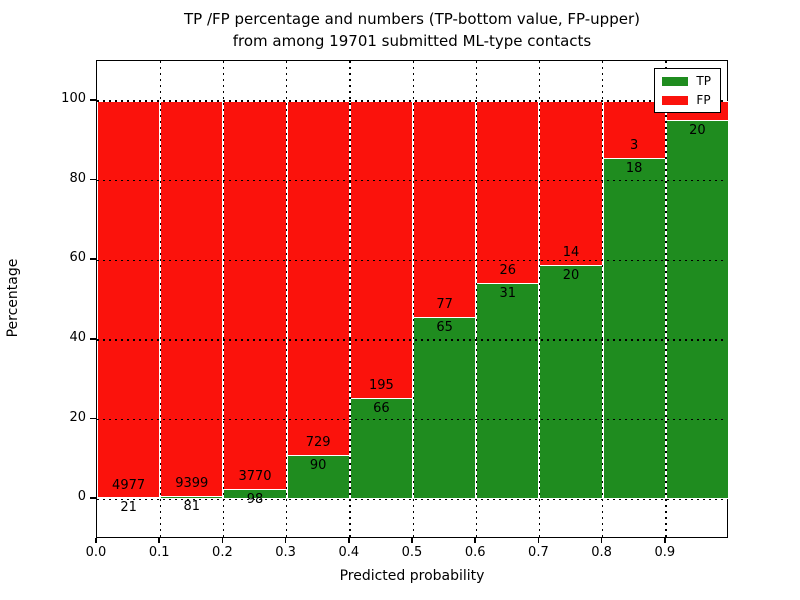  What do you see at coordinates (159, 552) in the screenshot?
I see `x-tick-label: 0.1` at bounding box center [159, 552].